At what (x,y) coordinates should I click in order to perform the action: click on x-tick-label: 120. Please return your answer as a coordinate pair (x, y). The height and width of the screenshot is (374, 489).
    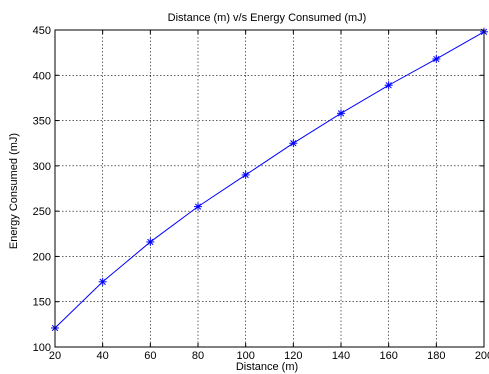
    Looking at the image, I should click on (293, 356).